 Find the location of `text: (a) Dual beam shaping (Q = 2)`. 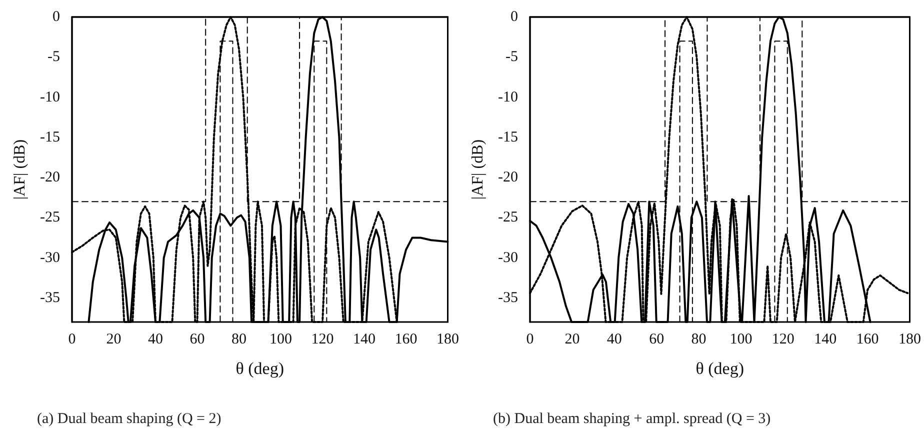

text: (a) Dual beam shaping (Q = 2) is located at coordinates (129, 419).